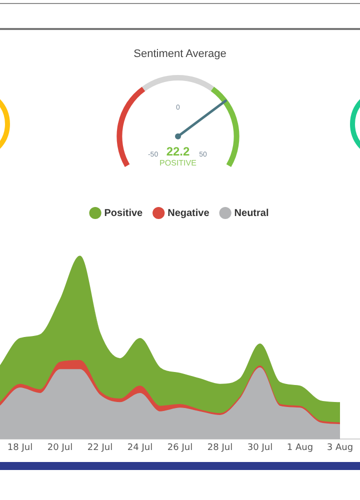  I want to click on legend-label: Neutral, so click(251, 213).